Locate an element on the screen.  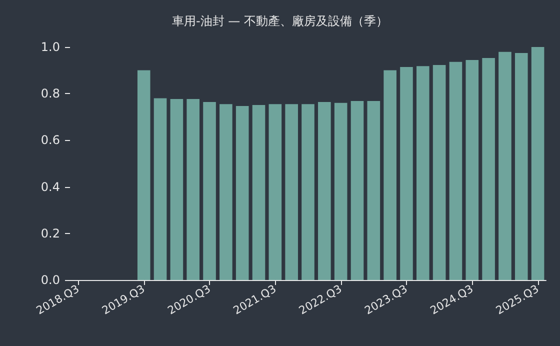
chart-title: 車用-油封 — 不動產、廠房及設備（季） is located at coordinates (280, 21).